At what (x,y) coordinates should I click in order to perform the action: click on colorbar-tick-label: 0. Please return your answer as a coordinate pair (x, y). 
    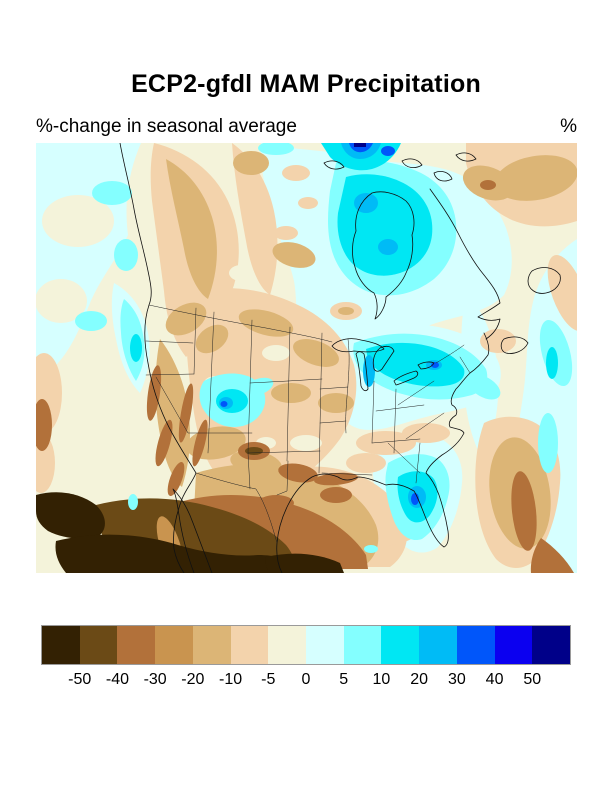
    Looking at the image, I should click on (306, 679).